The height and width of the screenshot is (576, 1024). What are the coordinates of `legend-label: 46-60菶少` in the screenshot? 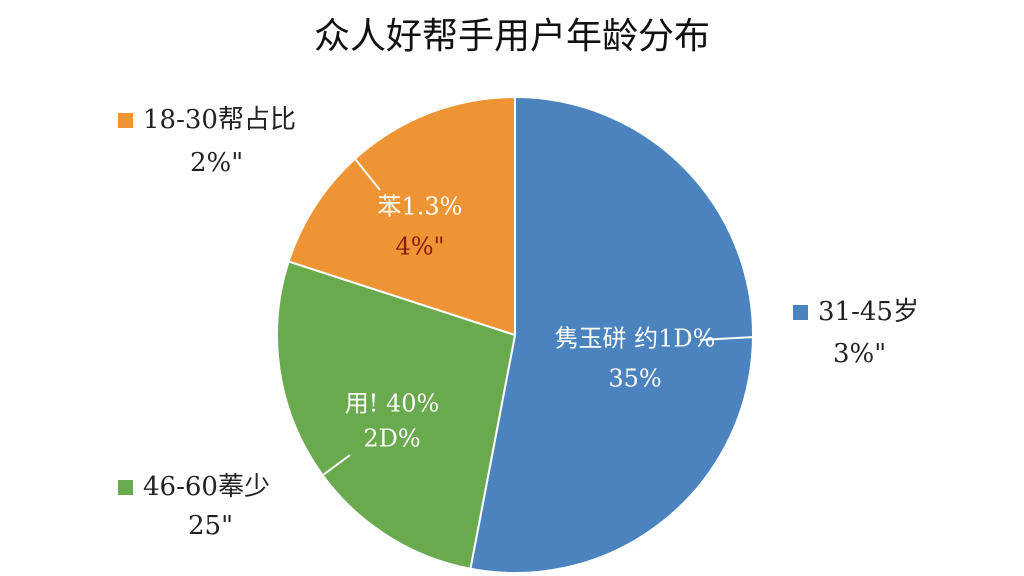 It's located at (206, 487).